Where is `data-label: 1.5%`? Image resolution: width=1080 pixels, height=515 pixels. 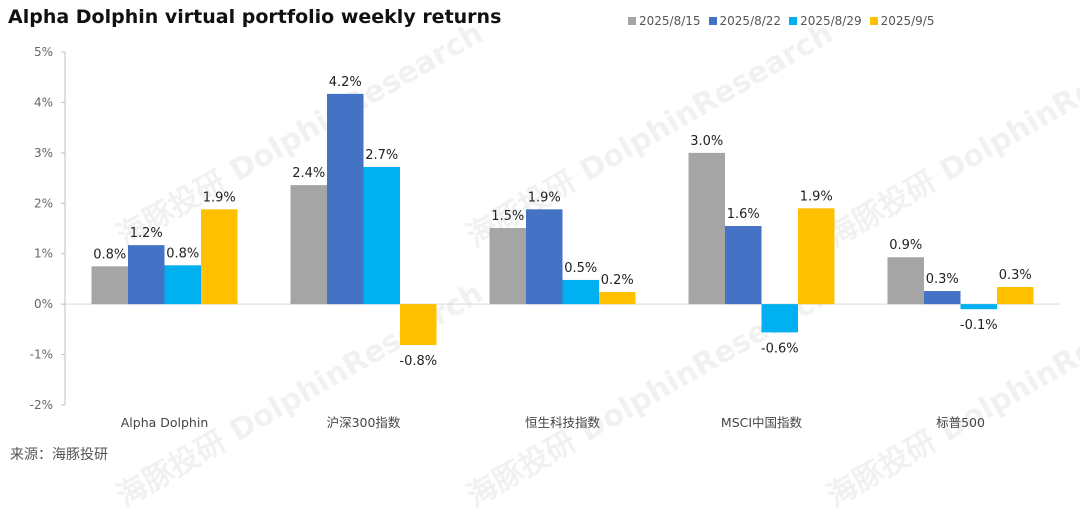 data-label: 1.5% is located at coordinates (507, 216).